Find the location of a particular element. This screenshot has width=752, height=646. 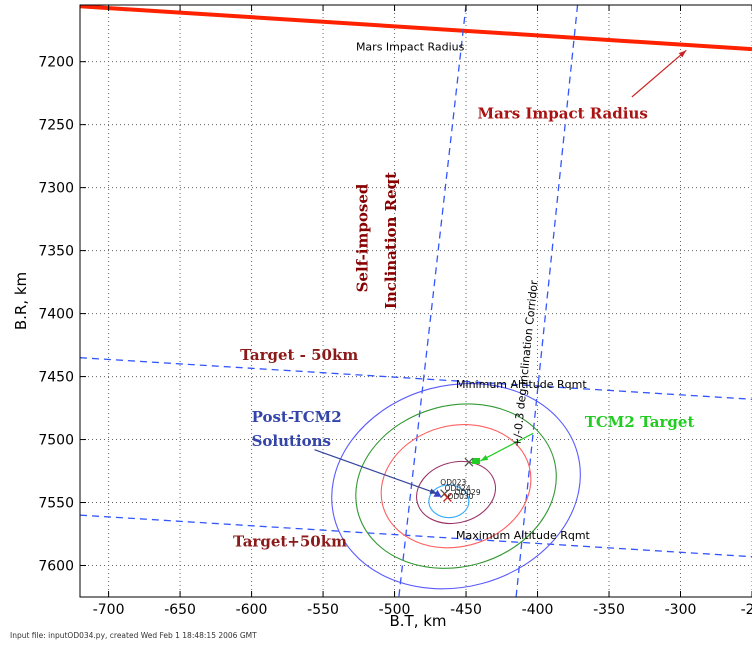

x-tick-label: -600 is located at coordinates (252, 610).